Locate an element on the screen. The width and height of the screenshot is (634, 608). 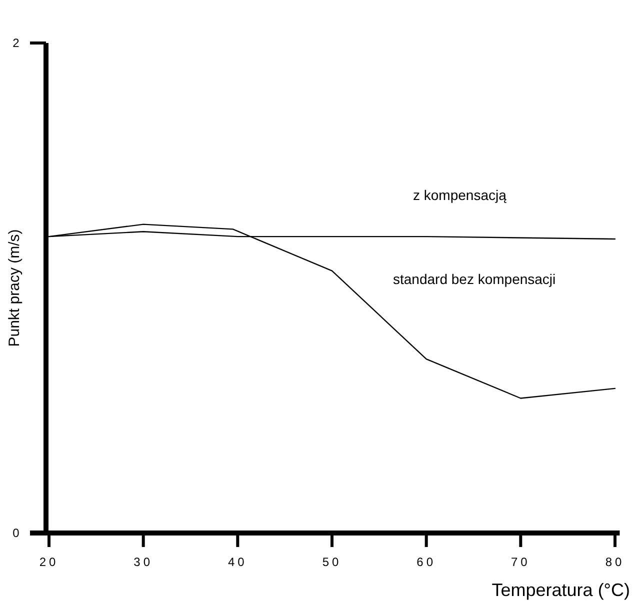
x-tick-label: 70 is located at coordinates (520, 562).